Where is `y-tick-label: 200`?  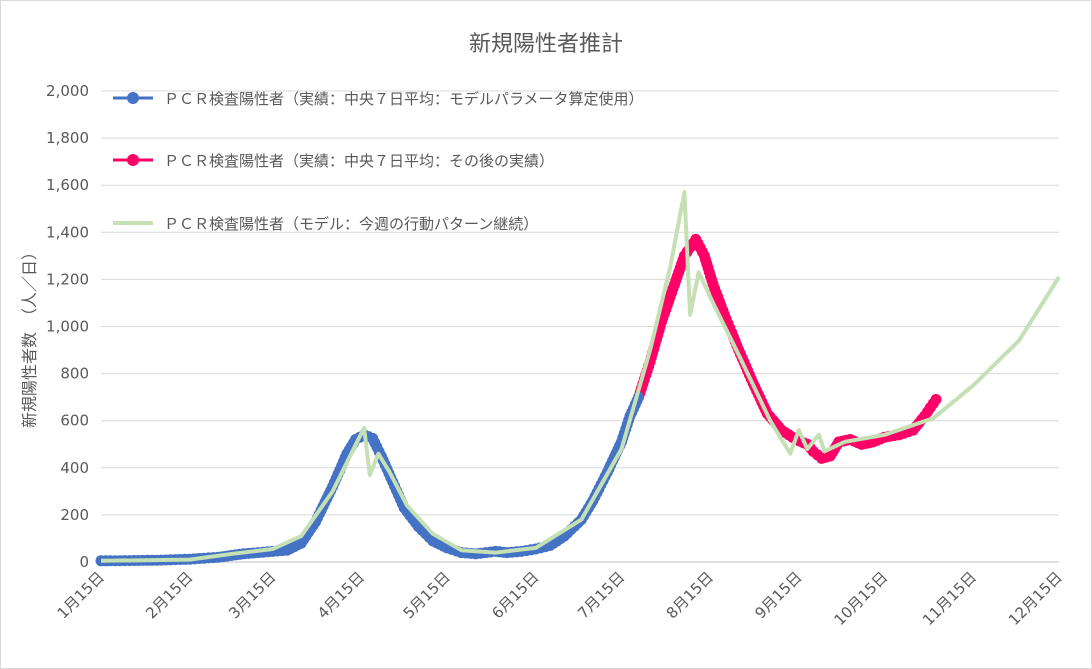 y-tick-label: 200 is located at coordinates (74, 515).